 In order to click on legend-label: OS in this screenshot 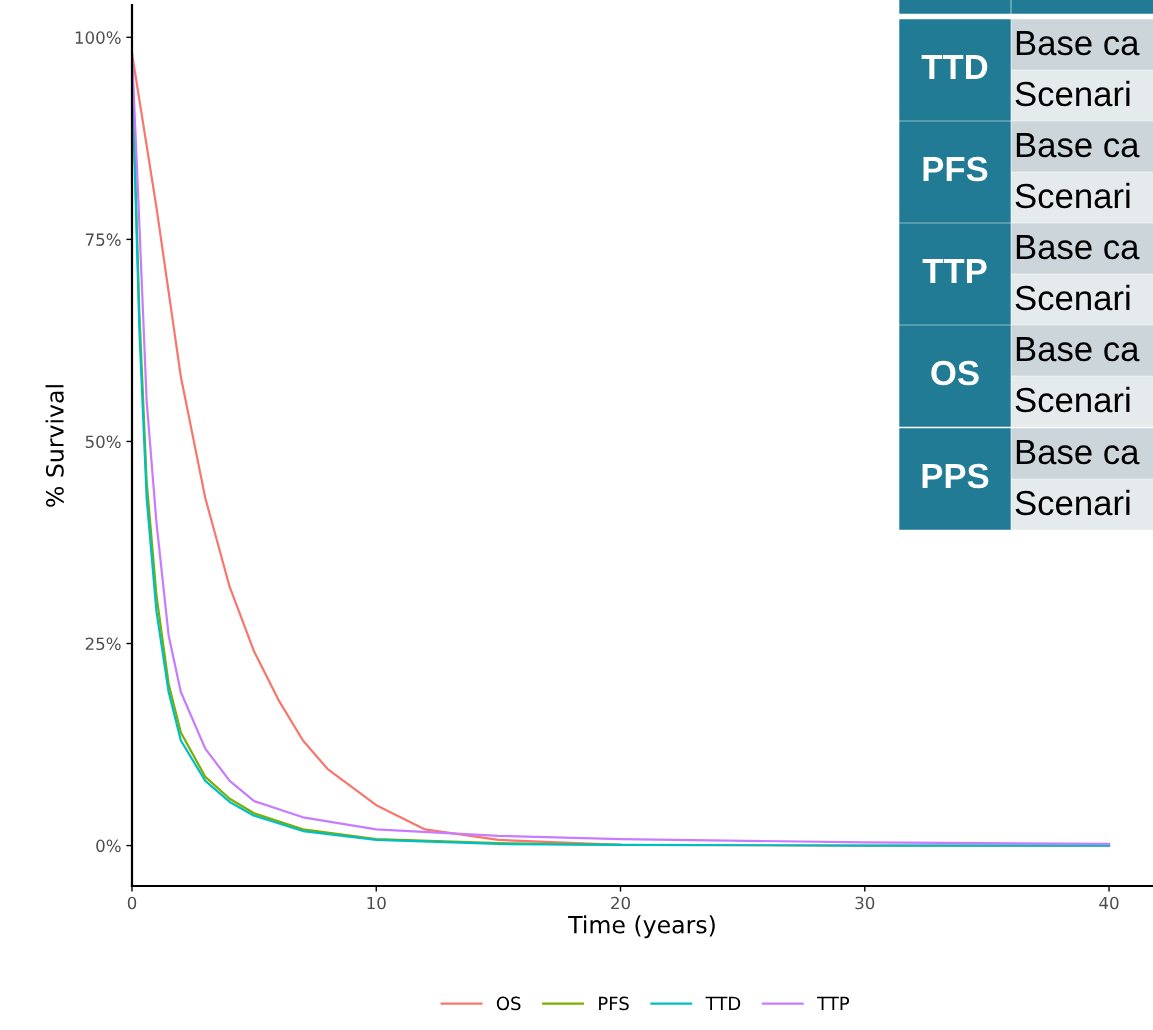, I will do `click(508, 1003)`.